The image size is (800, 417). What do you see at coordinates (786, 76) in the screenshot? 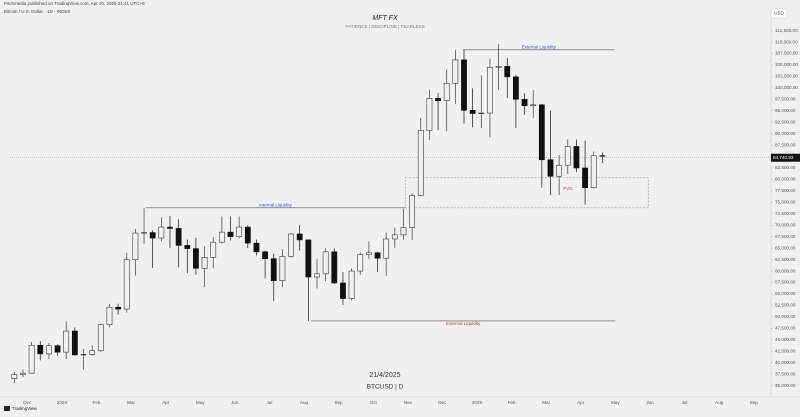
I see `y-tick-label: 102,500.00` at bounding box center [786, 76].